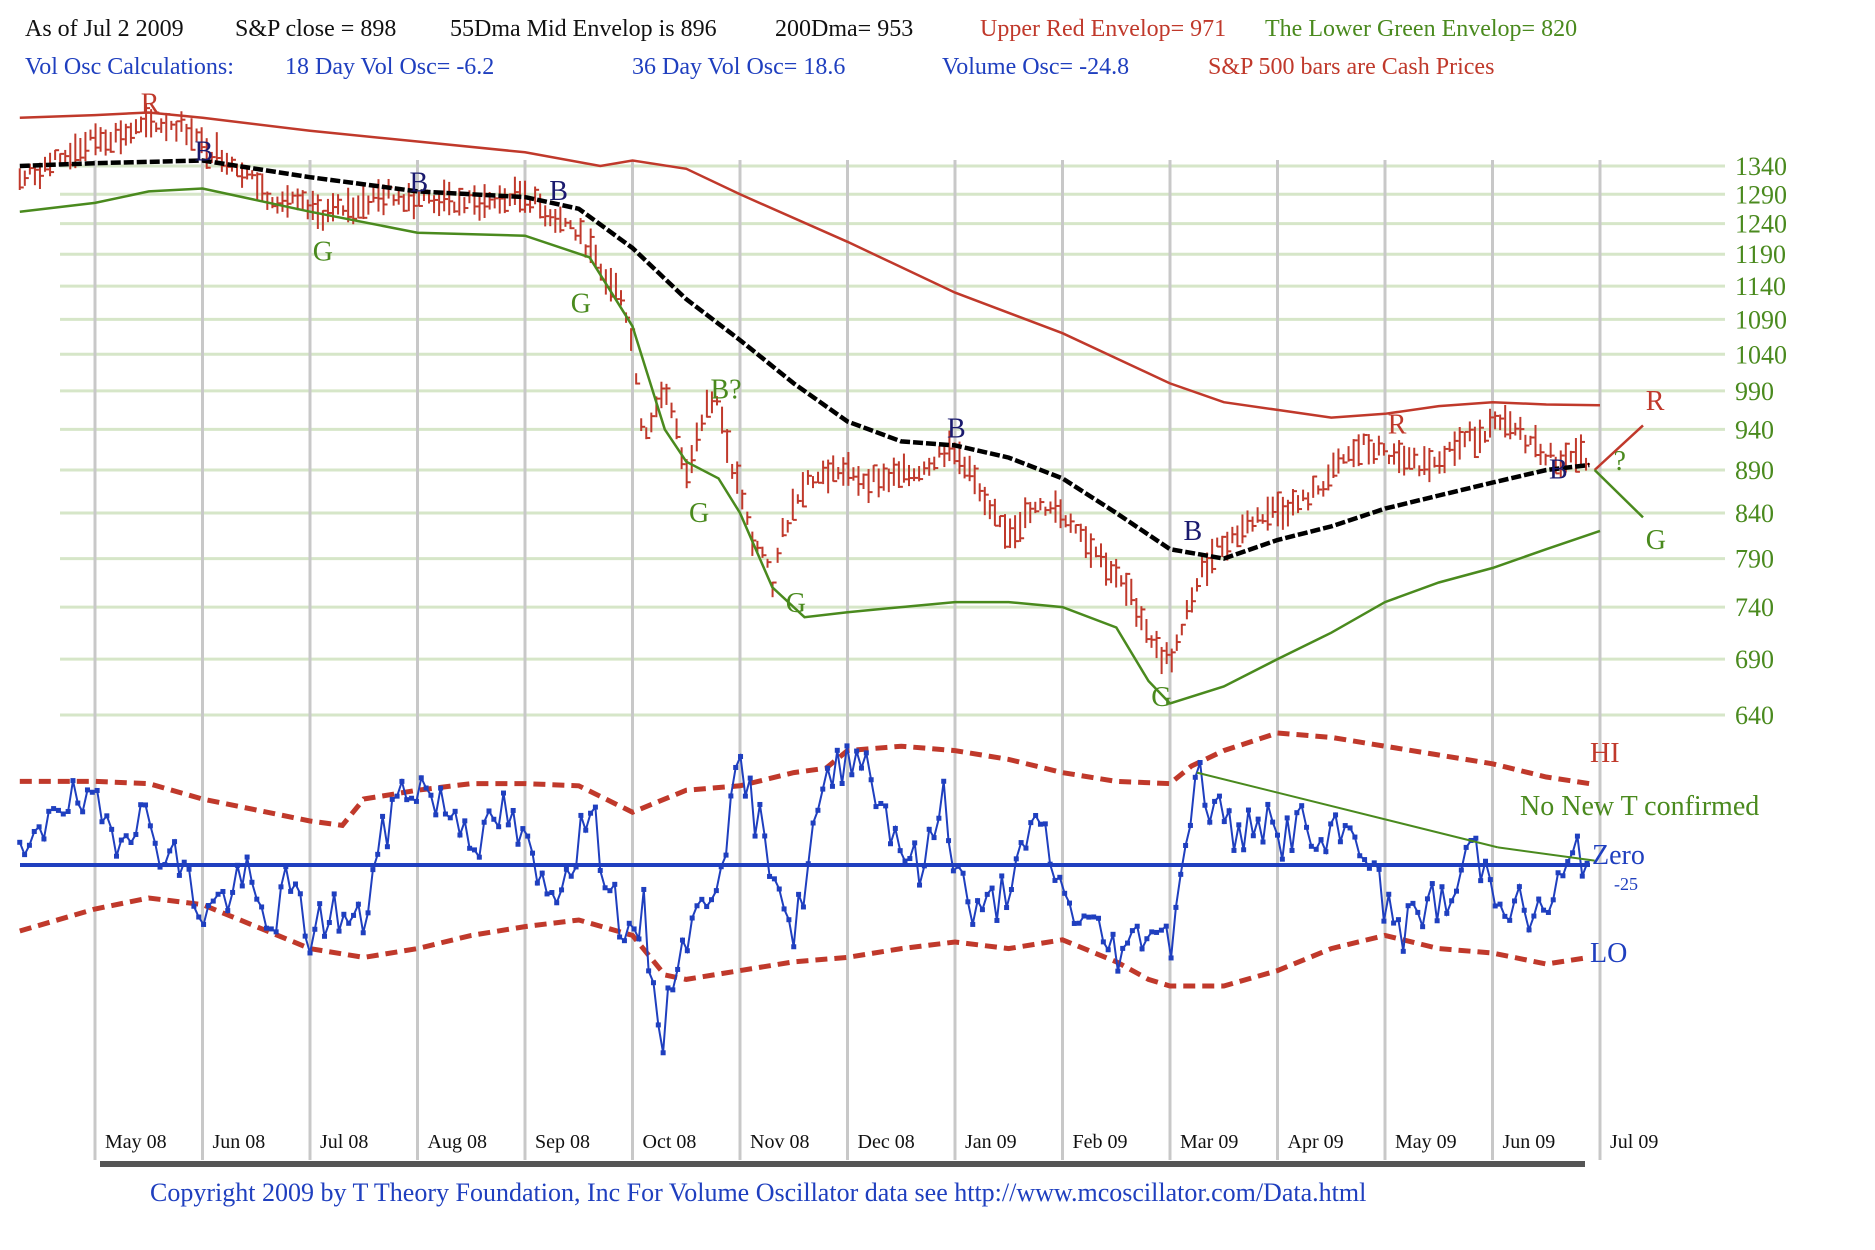  I want to click on x-tick-label: Sep 08, so click(562, 1142).